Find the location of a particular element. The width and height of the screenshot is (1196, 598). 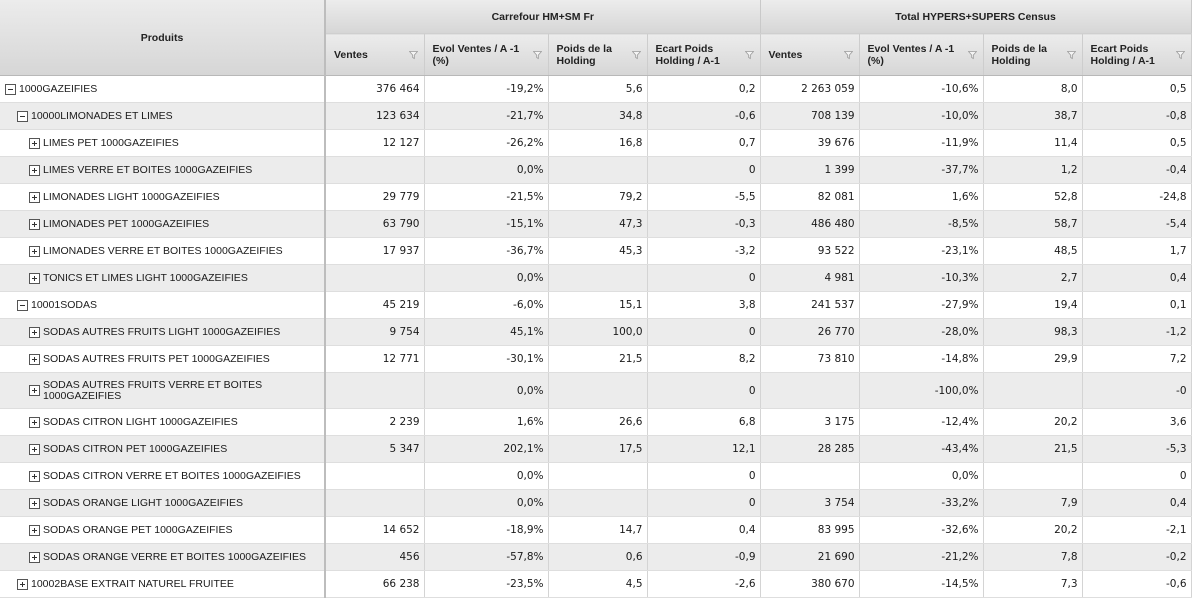

cell-evol-ventes-carrefour: -21,5% is located at coordinates (486, 197).